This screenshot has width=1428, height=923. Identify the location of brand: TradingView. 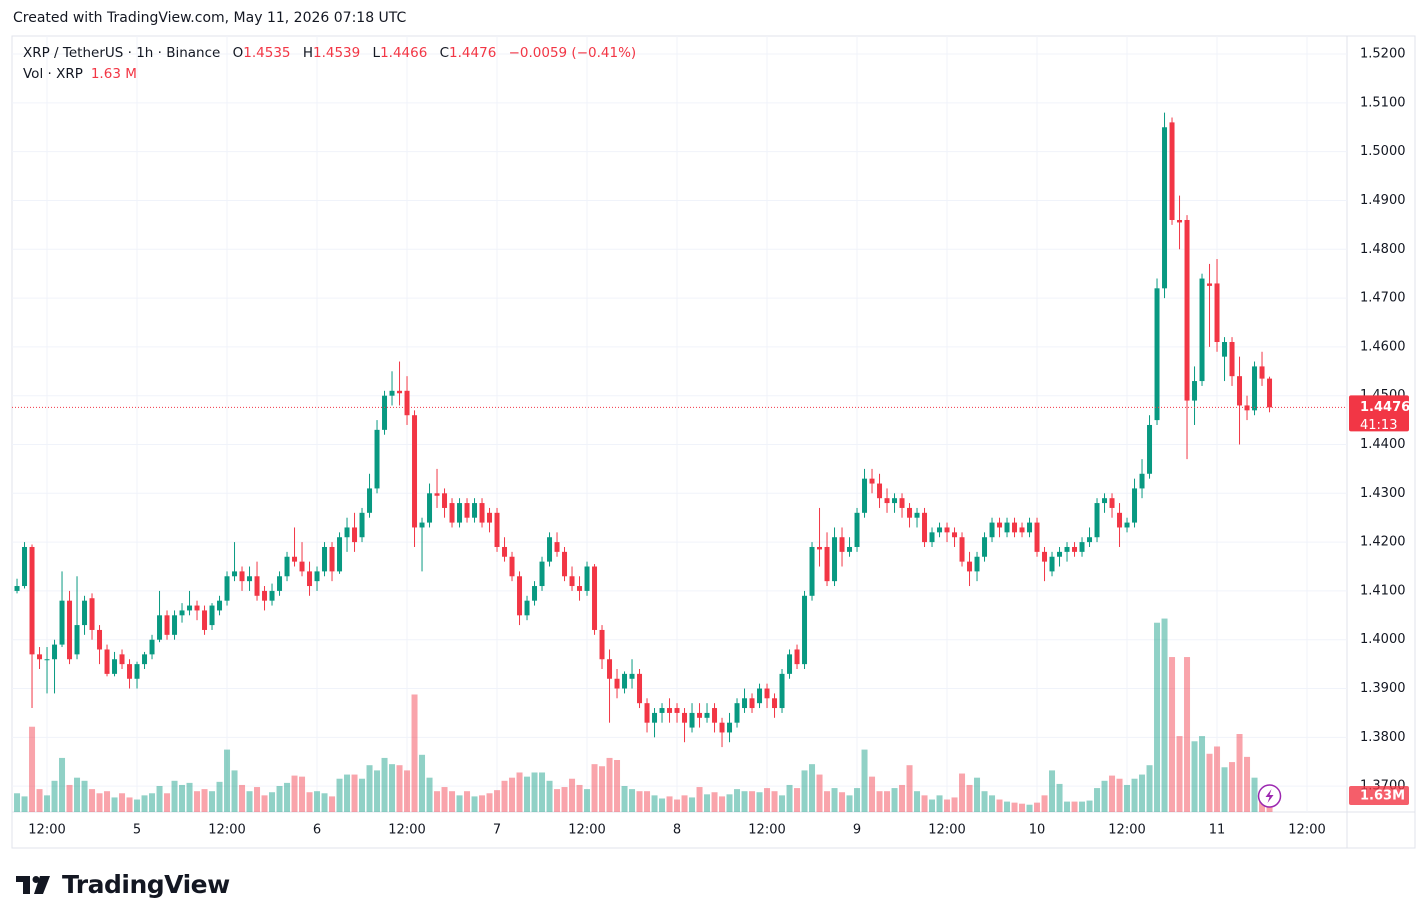
(146, 884).